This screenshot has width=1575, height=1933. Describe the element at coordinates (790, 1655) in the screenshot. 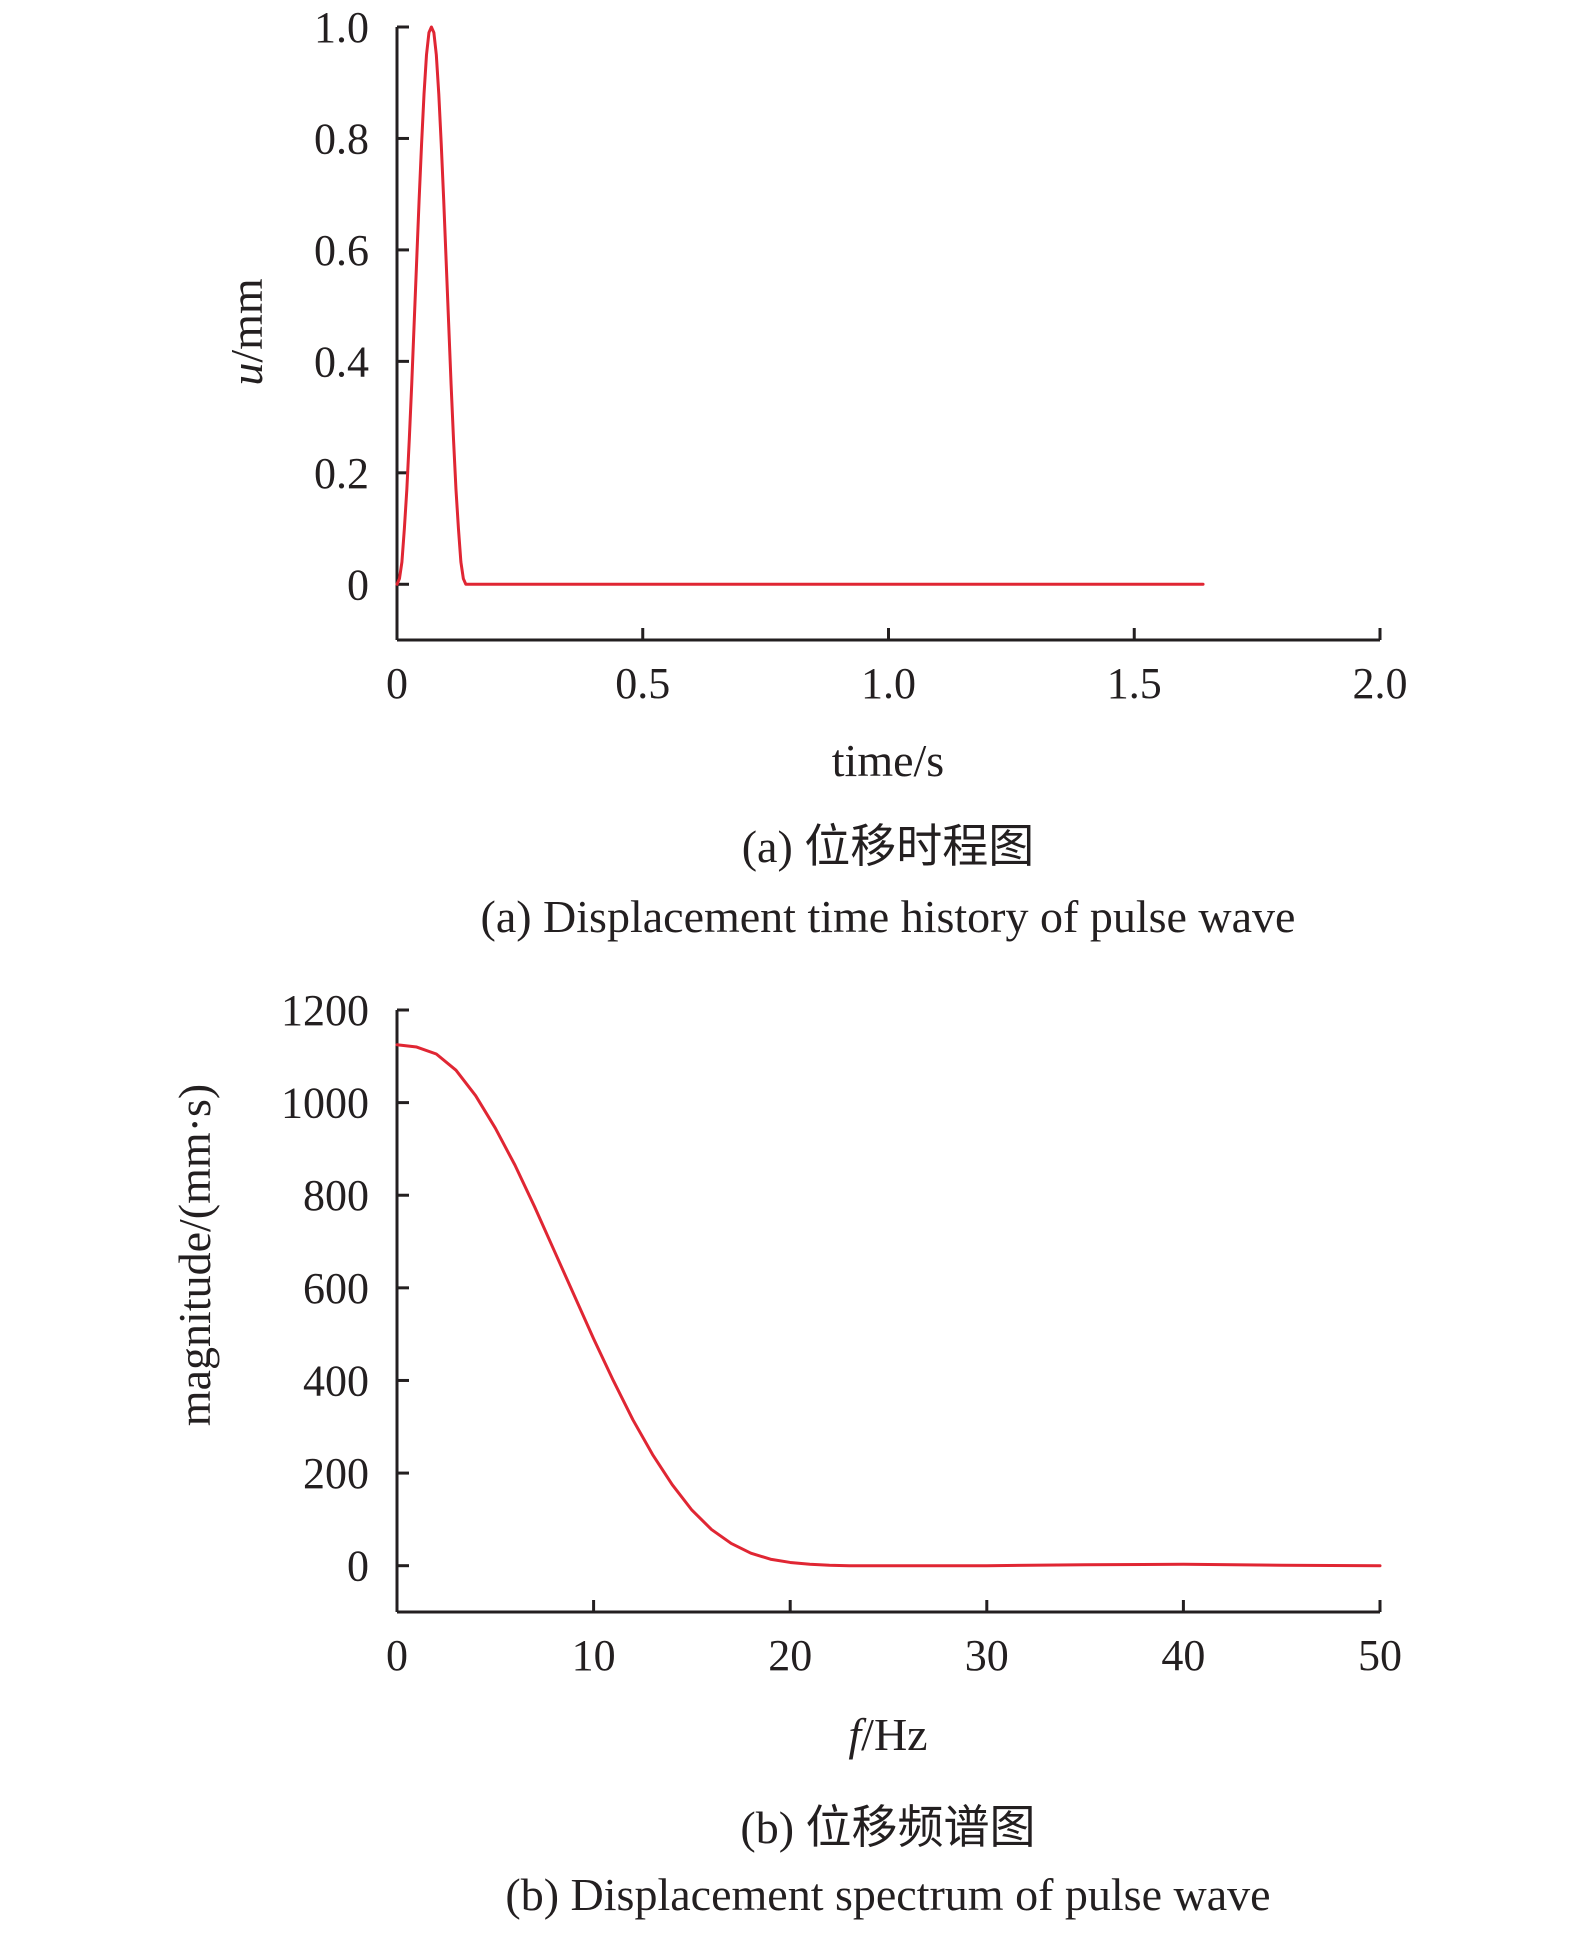

I see `x-tick-label: 20` at that location.